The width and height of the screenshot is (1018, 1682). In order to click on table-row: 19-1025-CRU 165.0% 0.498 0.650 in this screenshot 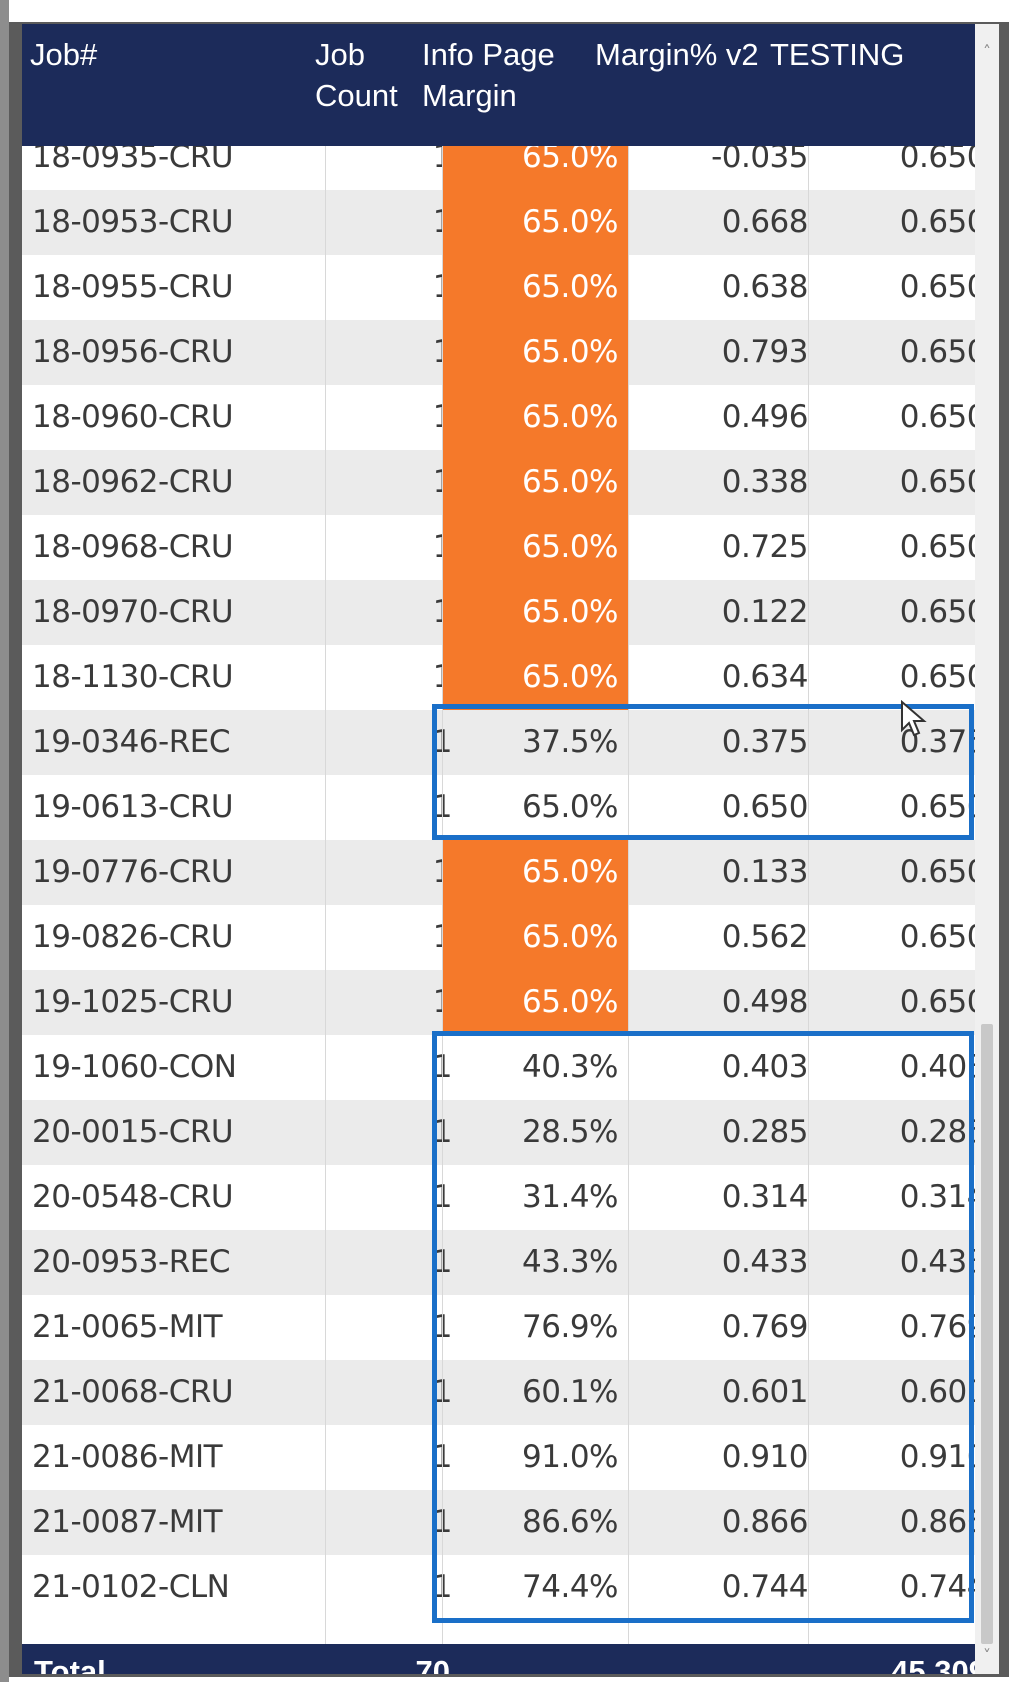, I will do `click(498, 1002)`.